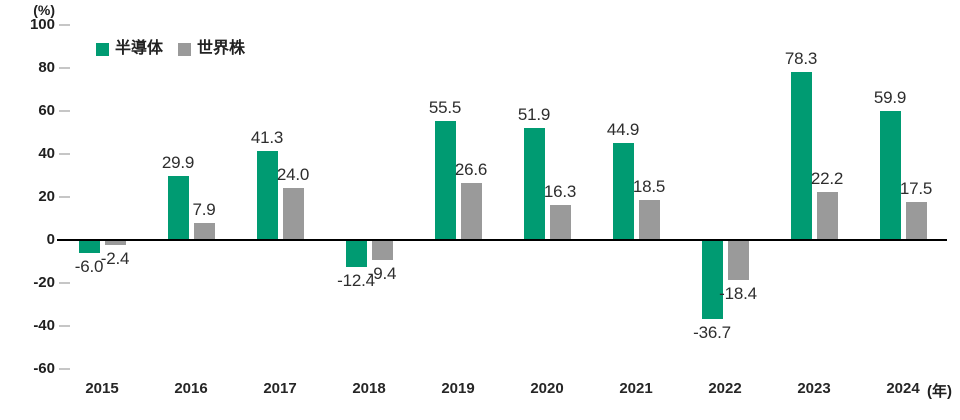  What do you see at coordinates (725, 388) in the screenshot?
I see `x-axis-label-2022: 2022` at bounding box center [725, 388].